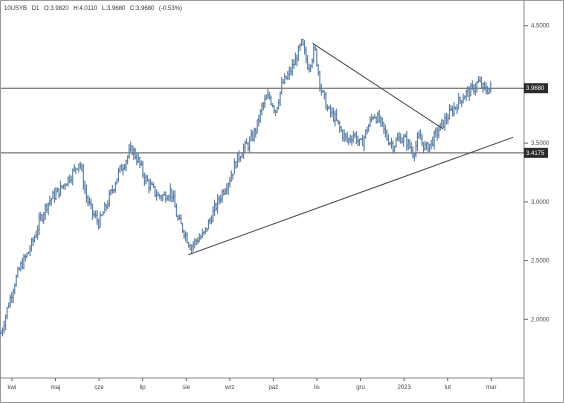  Describe the element at coordinates (35, 9) in the screenshot. I see `timeframe-label: D1` at that location.